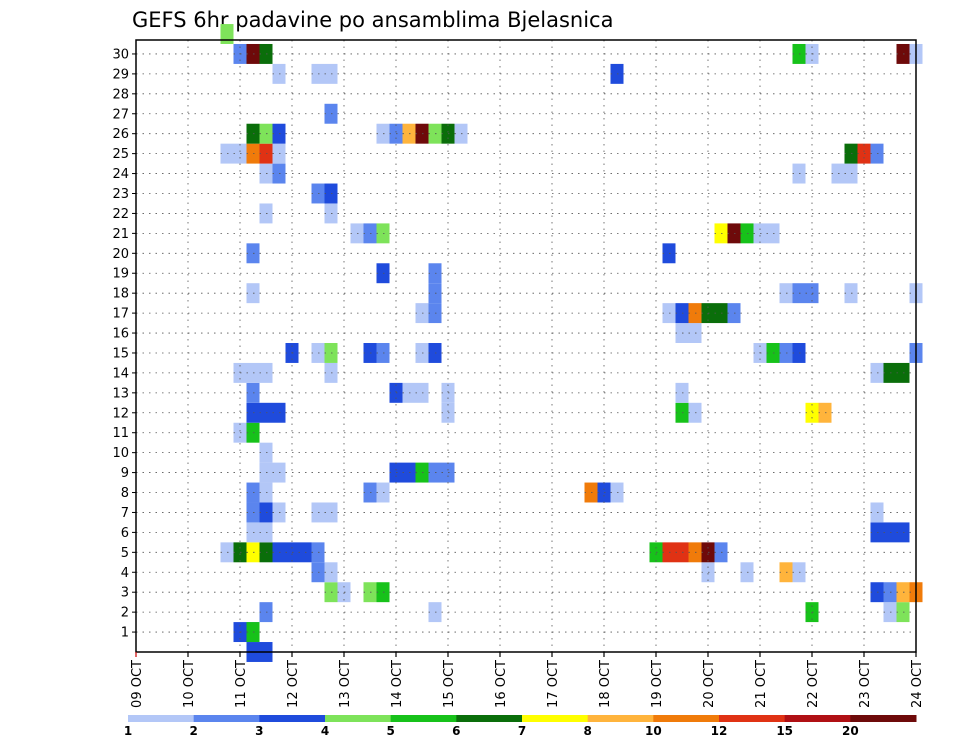 The image size is (960, 742). Describe the element at coordinates (390, 731) in the screenshot. I see `colorbar-label: 5` at that location.